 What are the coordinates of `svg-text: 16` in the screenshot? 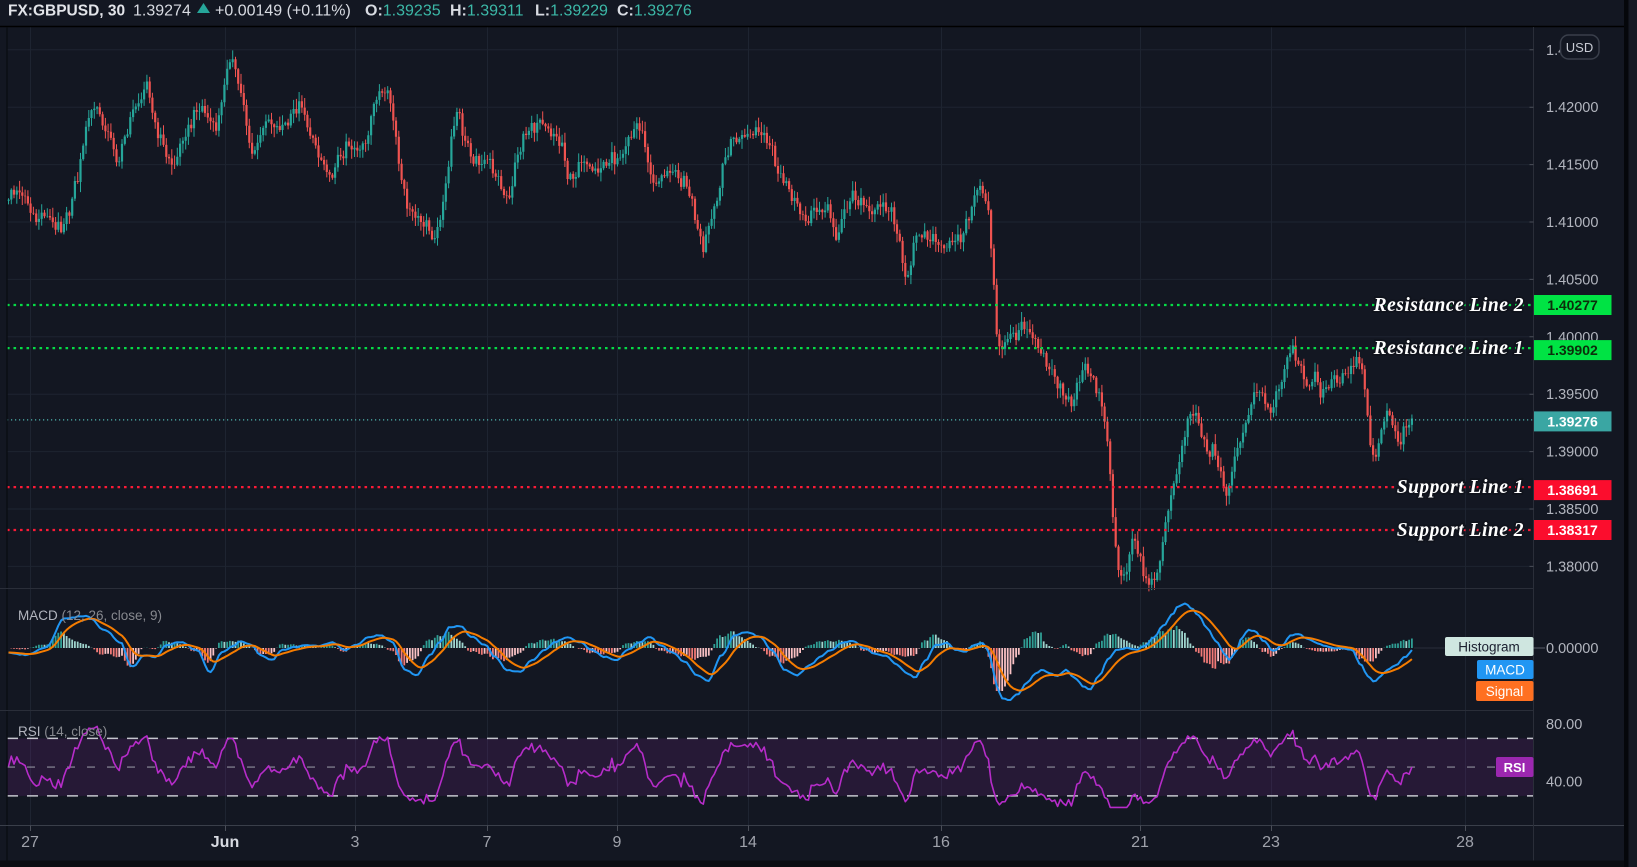 It's located at (941, 842).